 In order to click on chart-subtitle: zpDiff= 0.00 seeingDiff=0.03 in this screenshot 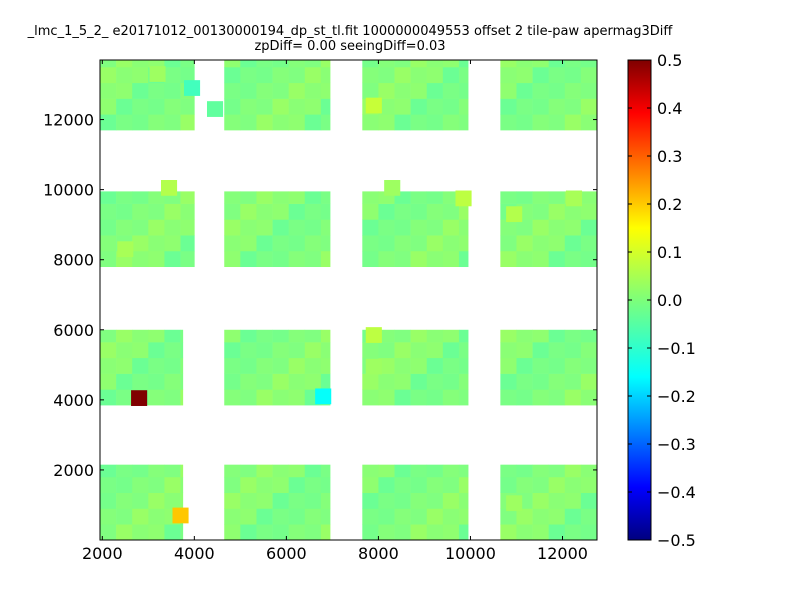, I will do `click(350, 46)`.